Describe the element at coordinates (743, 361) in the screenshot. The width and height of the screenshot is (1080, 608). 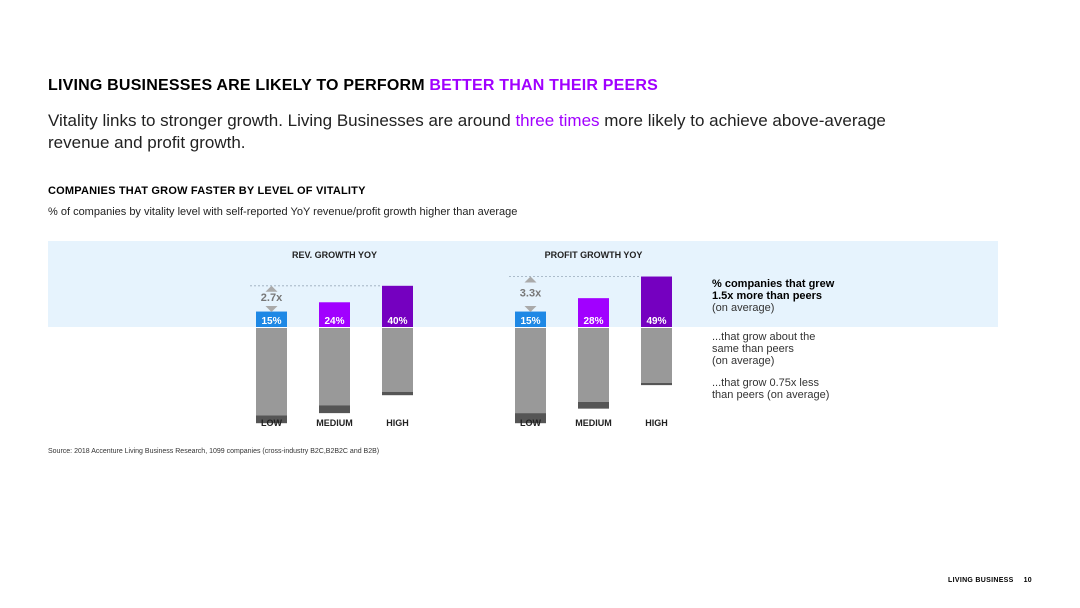
I see `legend-same-line-3: (on average)` at that location.